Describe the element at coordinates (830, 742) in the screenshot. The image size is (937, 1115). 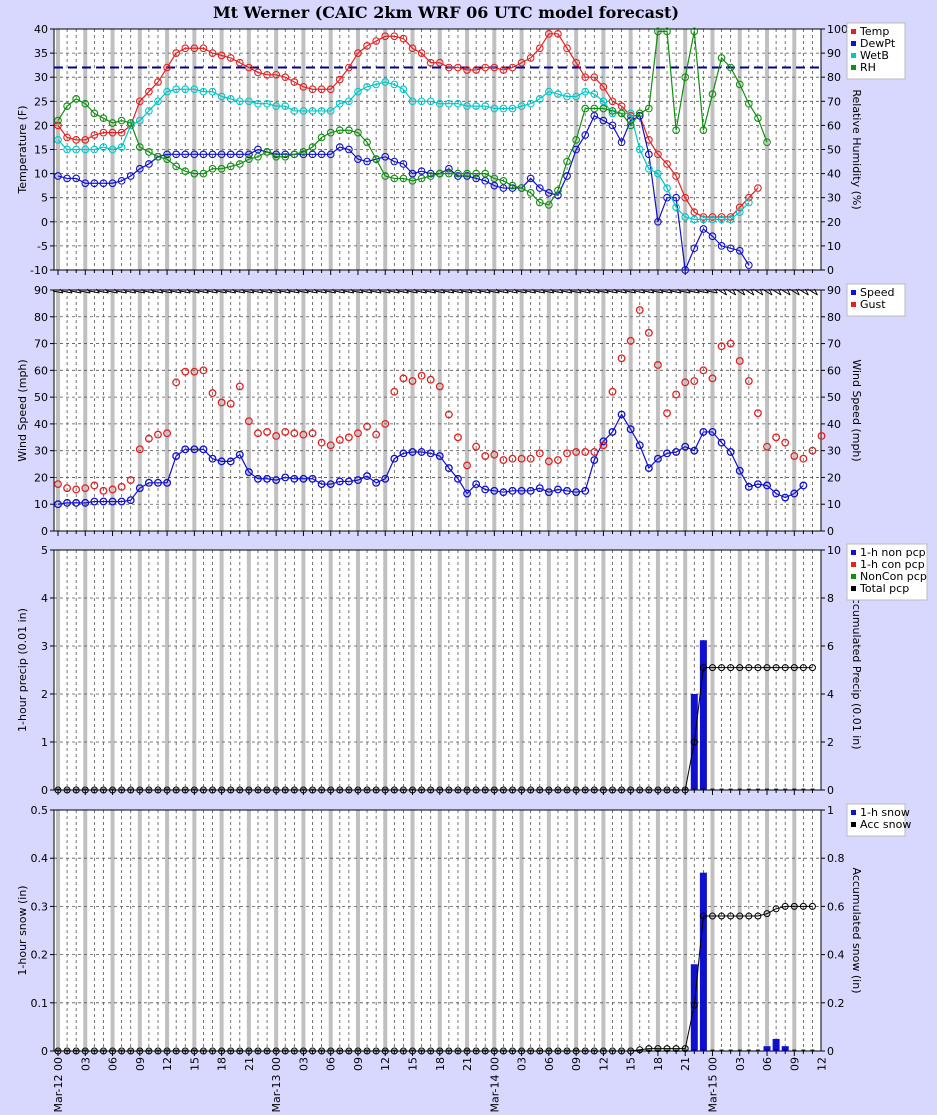
I see `y2-tick-label: 2` at that location.